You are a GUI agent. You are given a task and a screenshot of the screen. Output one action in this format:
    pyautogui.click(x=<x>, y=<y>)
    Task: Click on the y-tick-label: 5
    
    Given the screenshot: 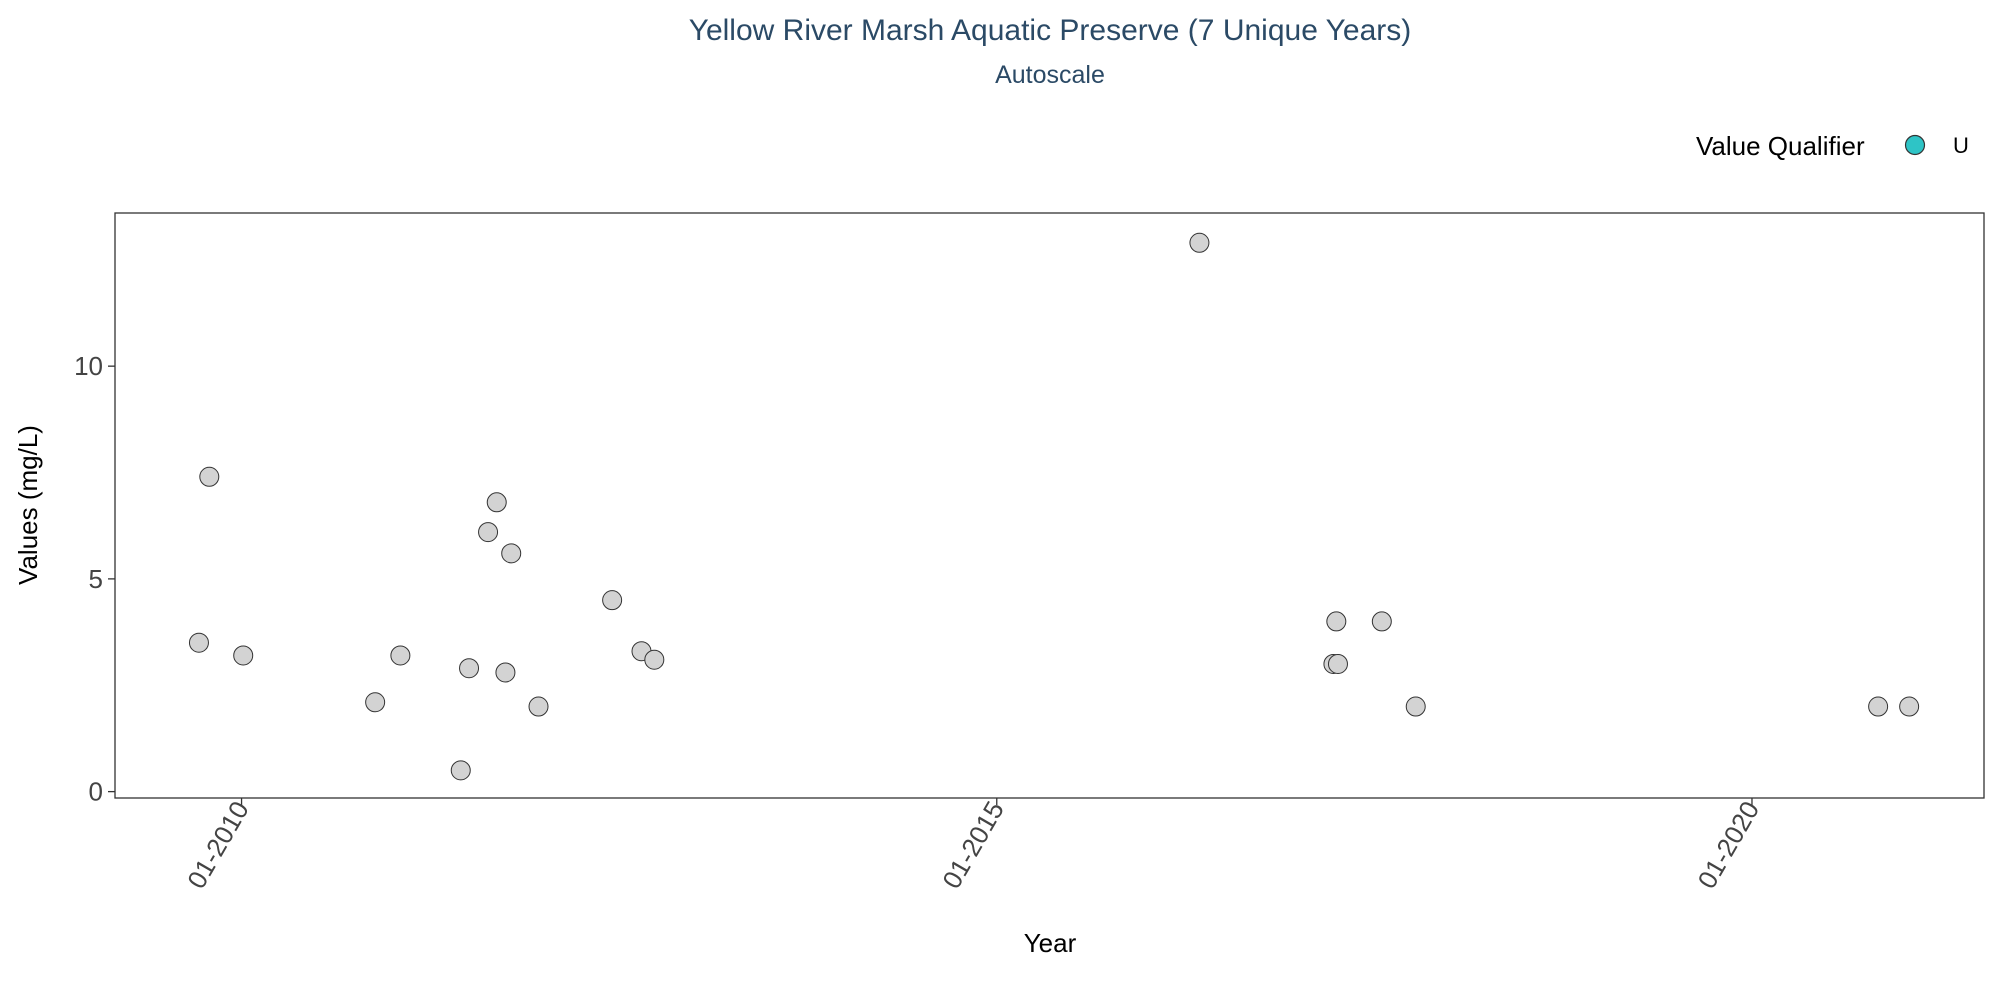 What is the action you would take?
    pyautogui.click(x=96, y=579)
    